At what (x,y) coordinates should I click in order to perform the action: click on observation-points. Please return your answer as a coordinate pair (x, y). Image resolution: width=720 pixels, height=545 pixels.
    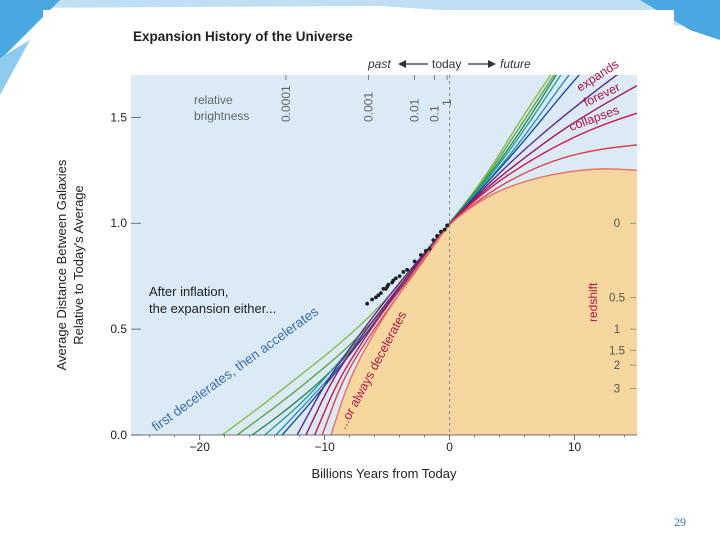
    Looking at the image, I should click on (407, 264).